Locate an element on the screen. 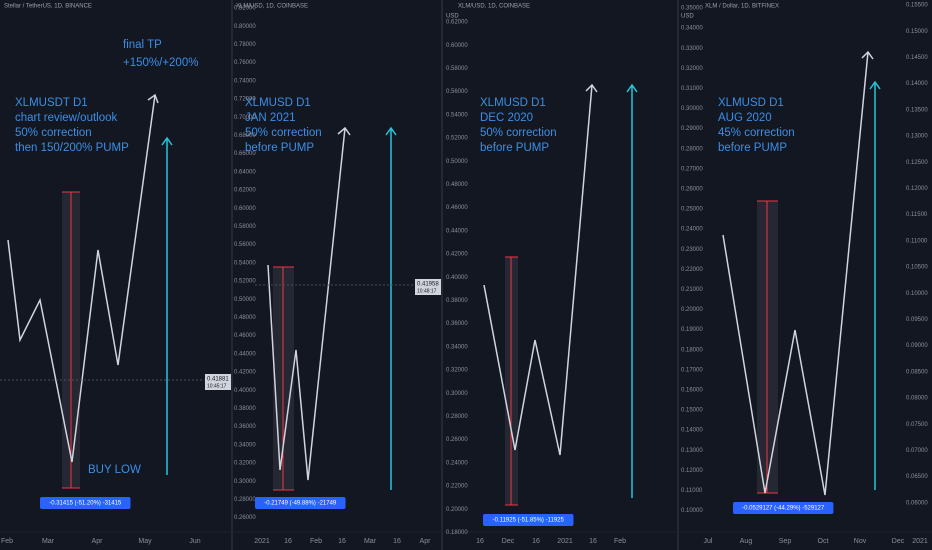 This screenshot has width=932, height=550. annotation: 45% correction is located at coordinates (756, 133).